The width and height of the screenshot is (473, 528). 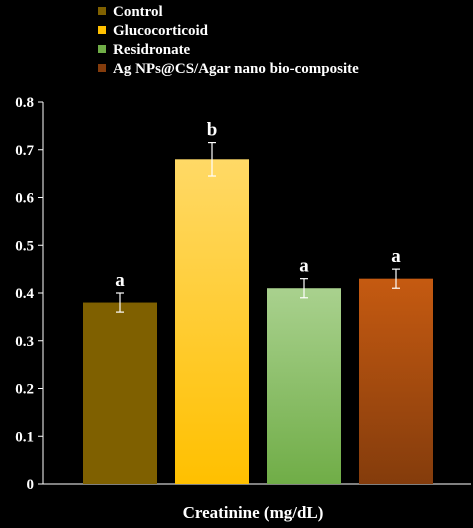 What do you see at coordinates (24, 437) in the screenshot?
I see `y-tick-label: 0.1` at bounding box center [24, 437].